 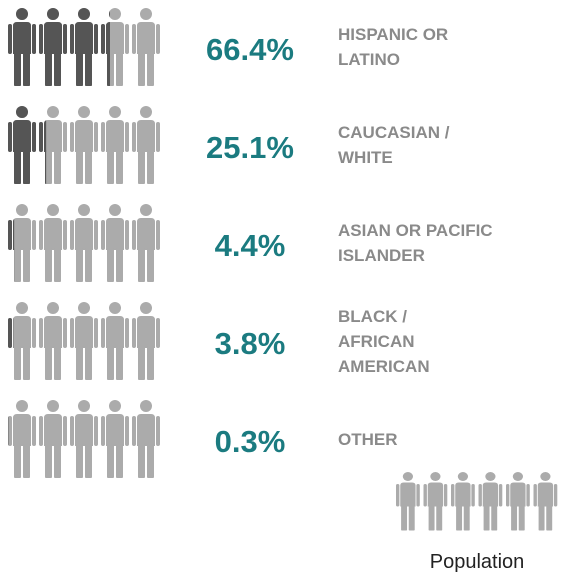 I want to click on value-label: 4.4%, so click(x=250, y=245).